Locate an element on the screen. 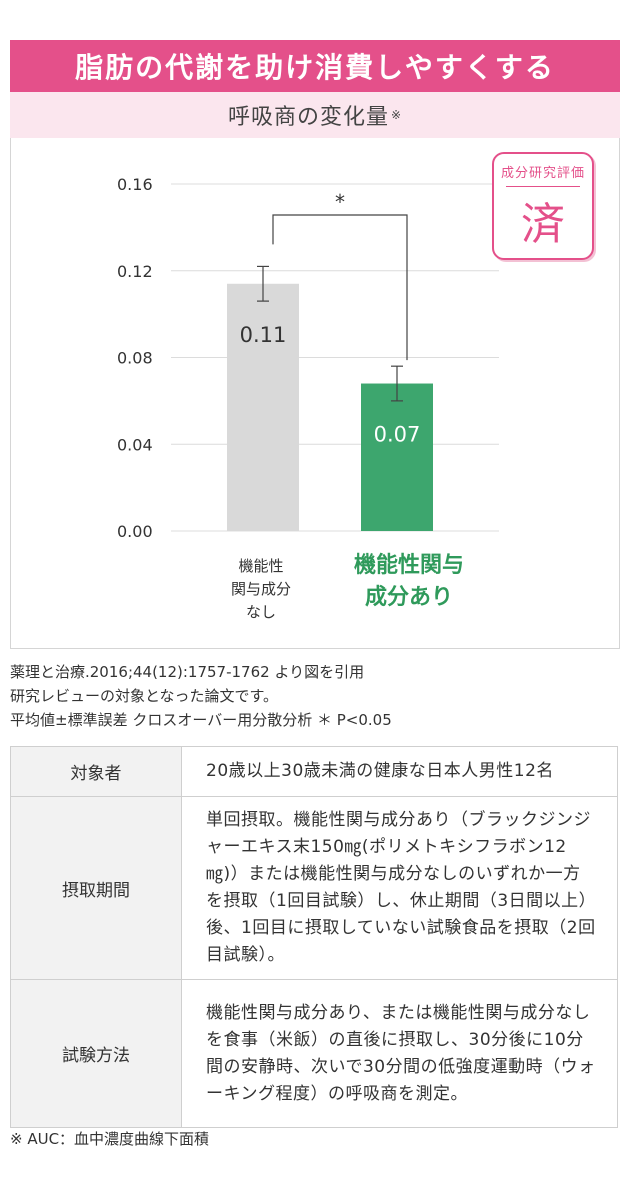 The height and width of the screenshot is (1196, 630). data-label: 0.11 is located at coordinates (263, 335).